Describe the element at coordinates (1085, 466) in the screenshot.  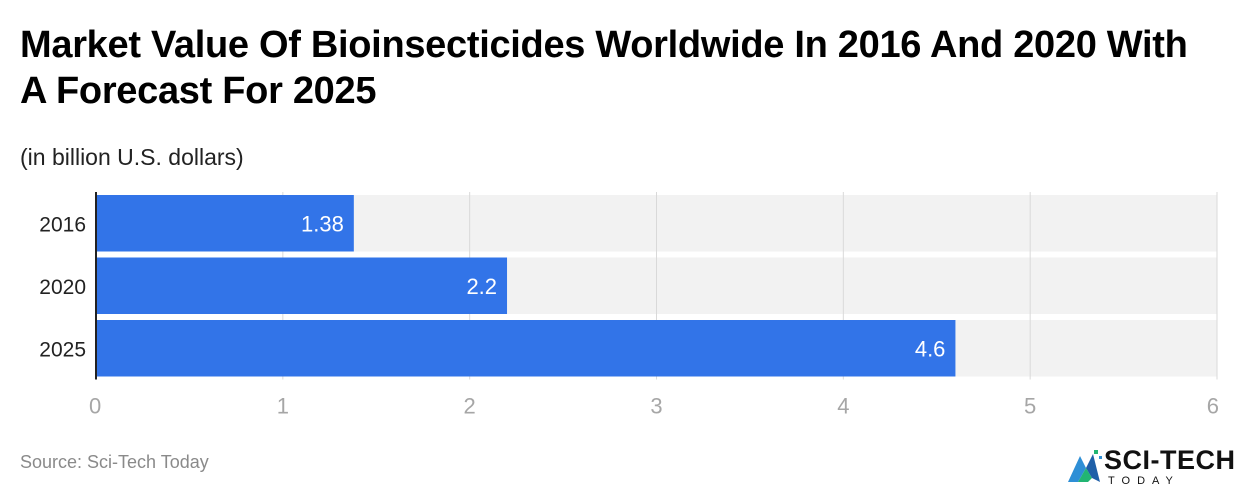
I see `chart-logo-icon` at that location.